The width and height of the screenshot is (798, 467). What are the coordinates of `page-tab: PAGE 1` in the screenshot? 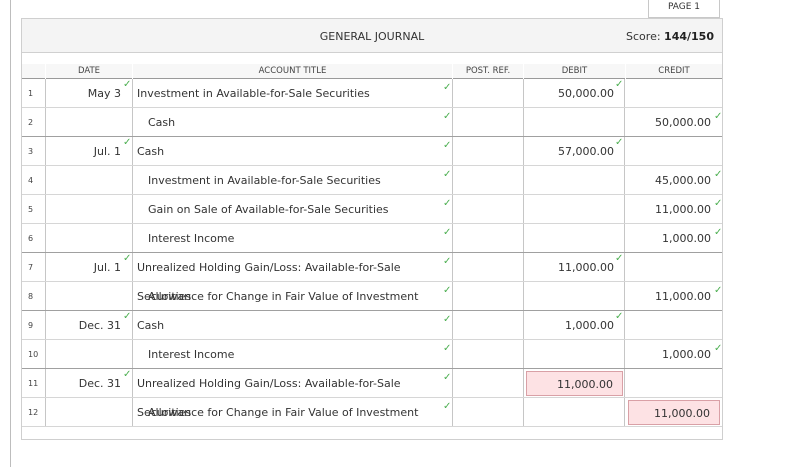 It's located at (684, 9).